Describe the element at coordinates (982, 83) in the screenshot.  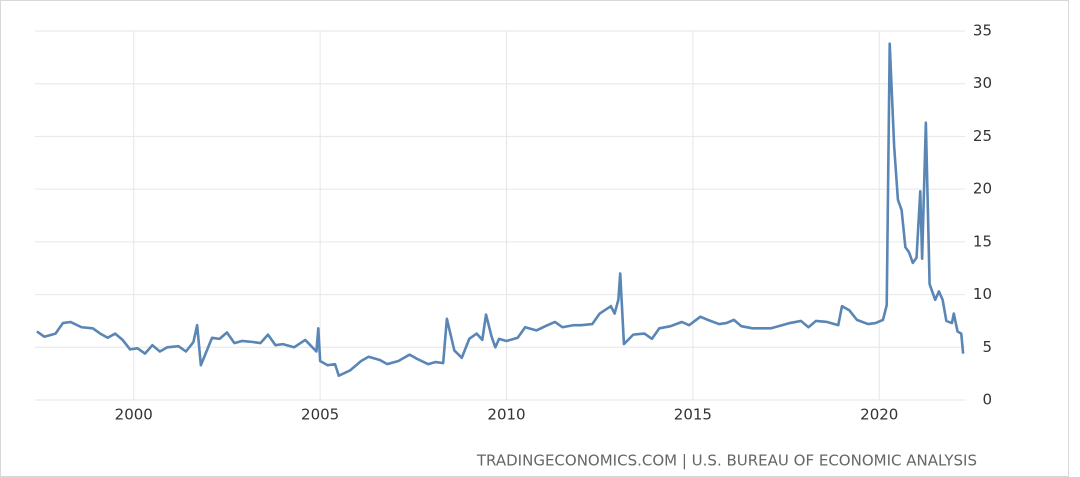
I see `y-tick-label: 30` at that location.